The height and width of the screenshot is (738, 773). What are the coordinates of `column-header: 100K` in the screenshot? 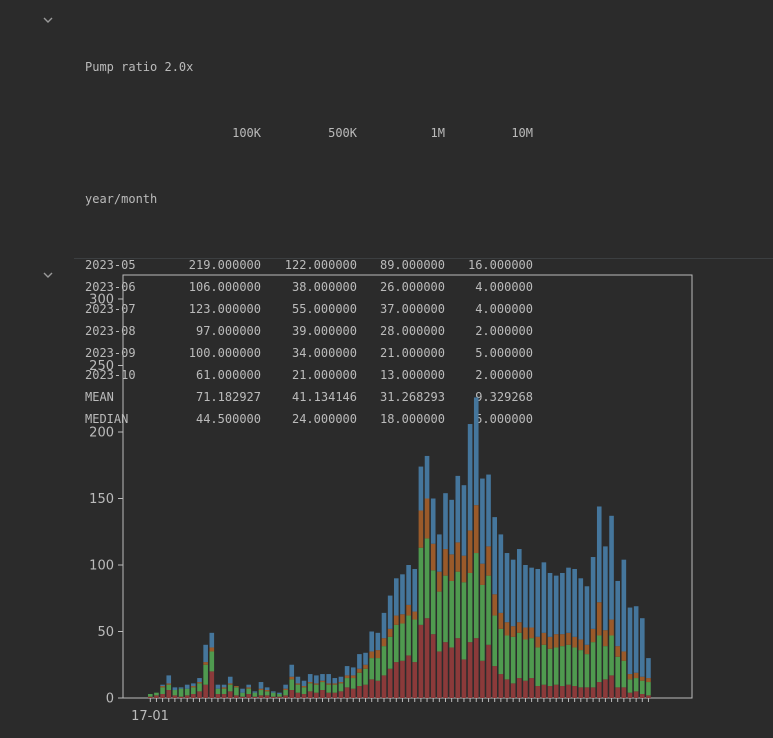 It's located at (246, 133).